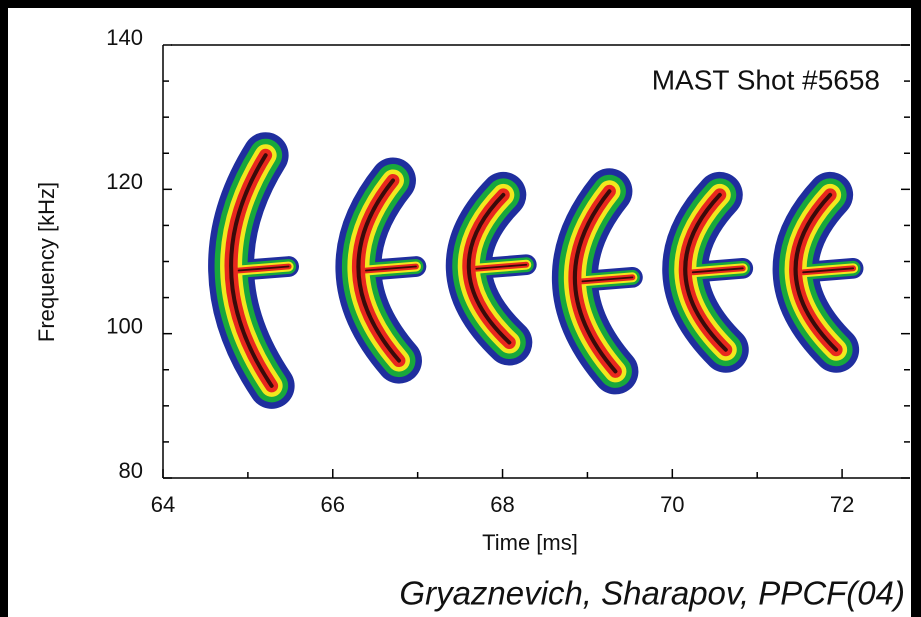 This screenshot has height=617, width=921. I want to click on x-tick-label: 72, so click(842, 504).